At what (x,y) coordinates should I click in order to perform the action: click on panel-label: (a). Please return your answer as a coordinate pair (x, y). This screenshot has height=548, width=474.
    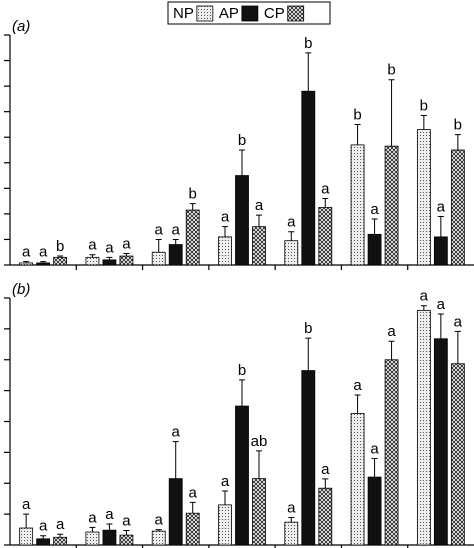
    Looking at the image, I should click on (21, 26).